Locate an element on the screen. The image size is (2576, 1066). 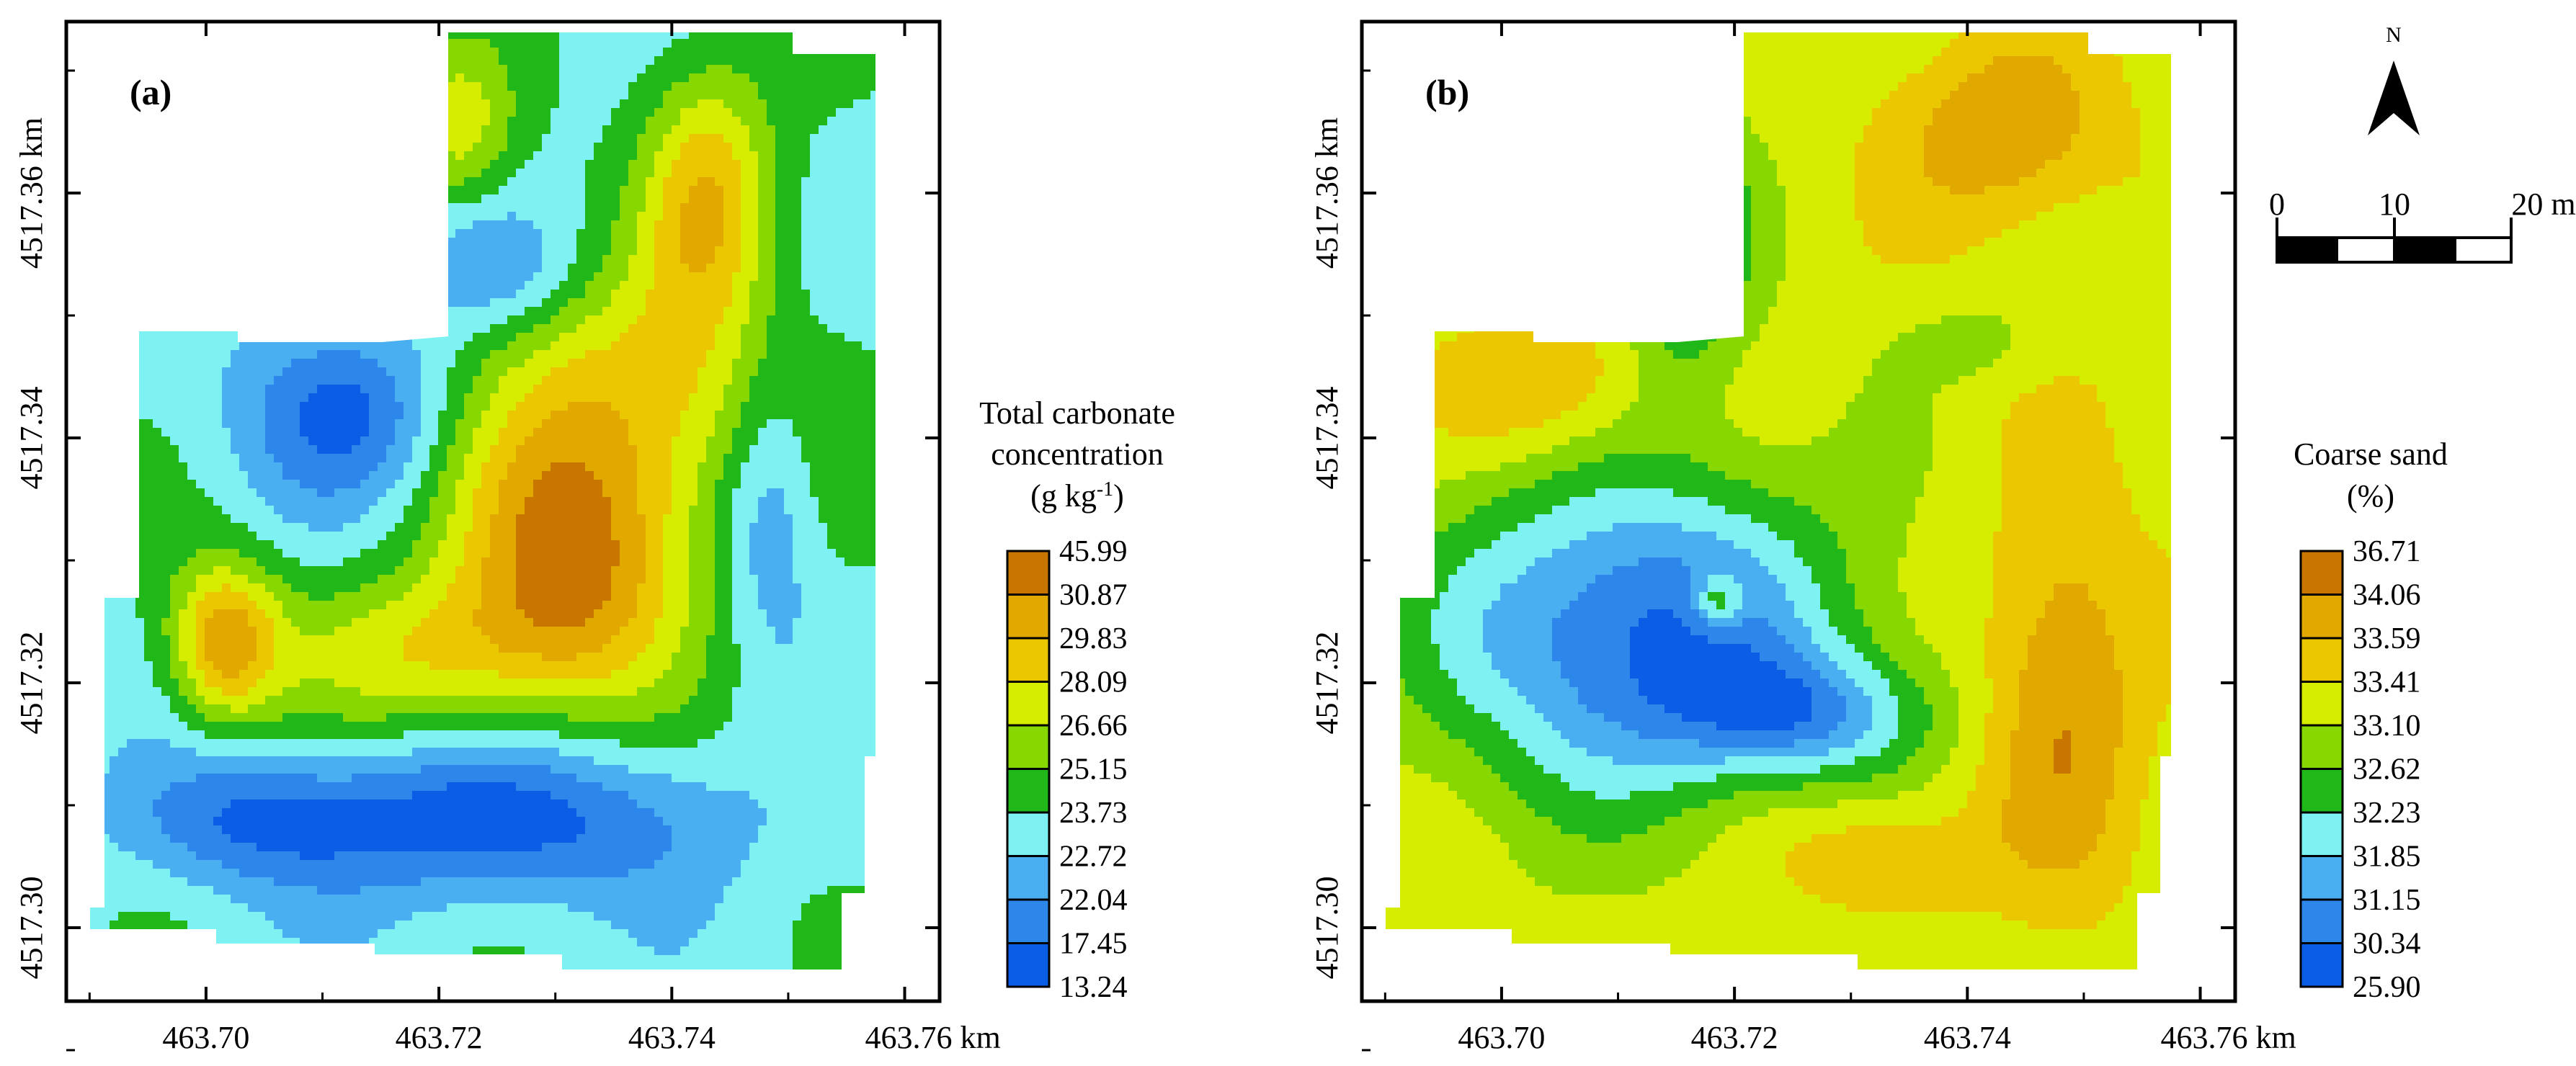
legend-value: 32.23 is located at coordinates (2387, 814).